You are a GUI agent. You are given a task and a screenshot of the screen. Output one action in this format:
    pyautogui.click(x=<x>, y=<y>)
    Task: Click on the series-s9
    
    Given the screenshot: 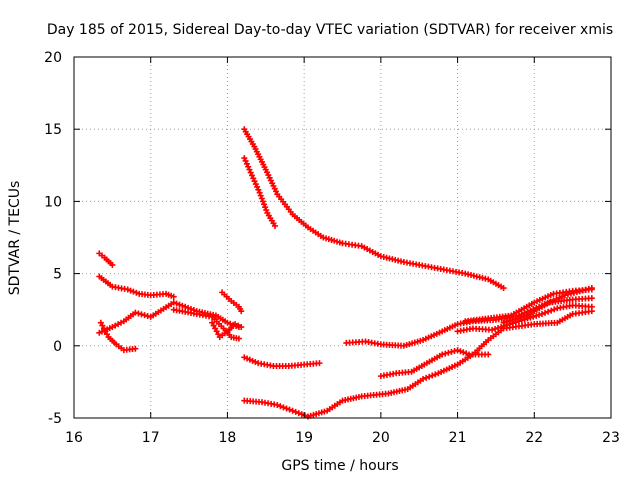 What is the action you would take?
    pyautogui.click(x=259, y=192)
    